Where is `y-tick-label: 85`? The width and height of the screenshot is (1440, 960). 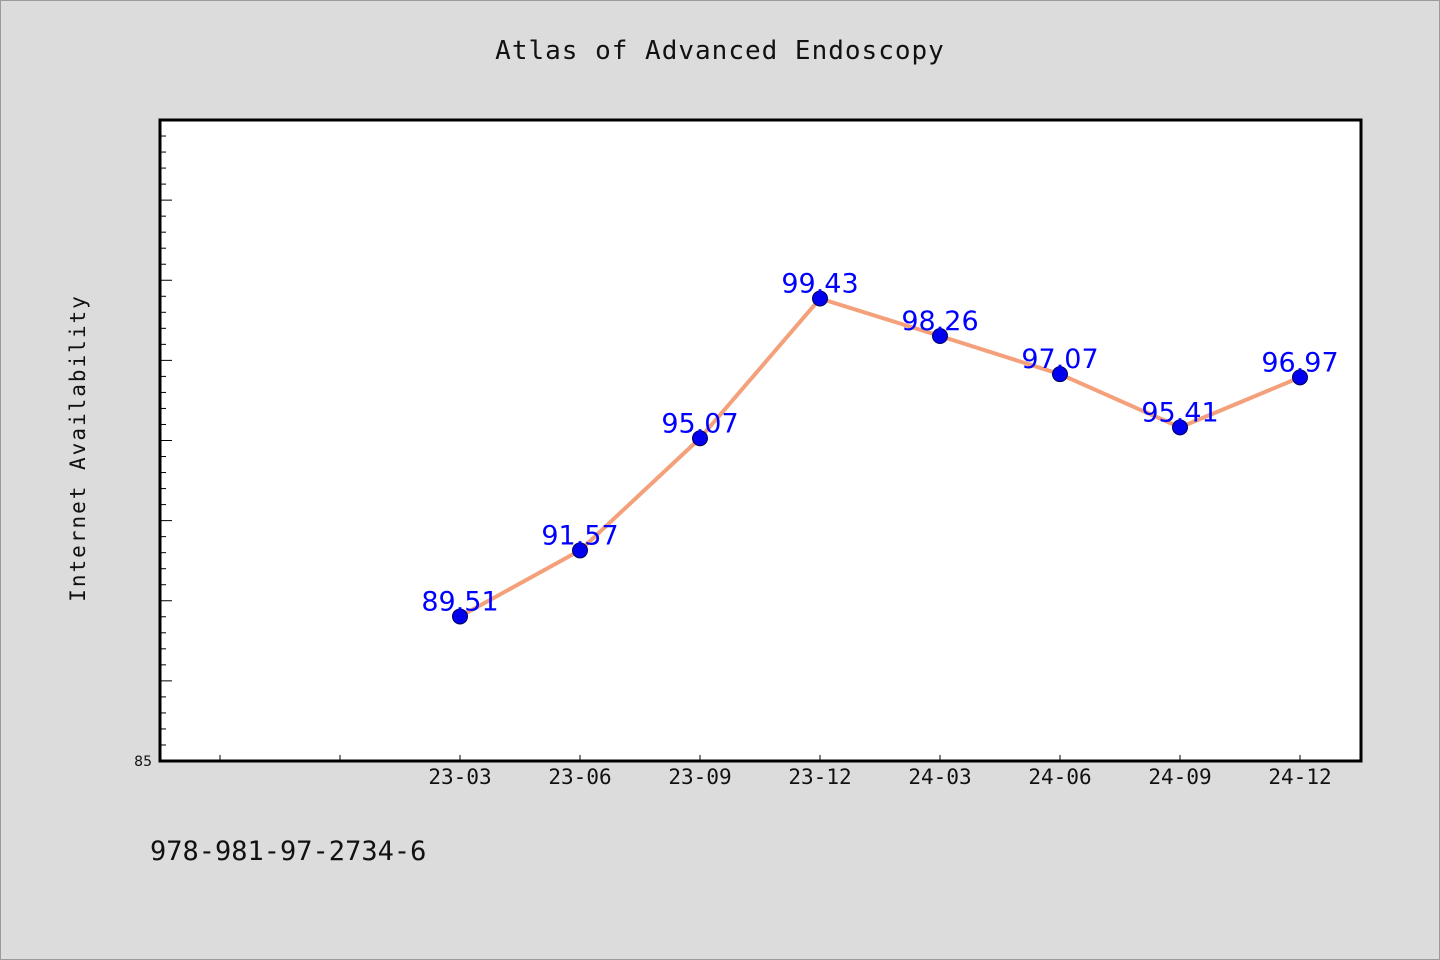 y-tick-label: 85 is located at coordinates (143, 762).